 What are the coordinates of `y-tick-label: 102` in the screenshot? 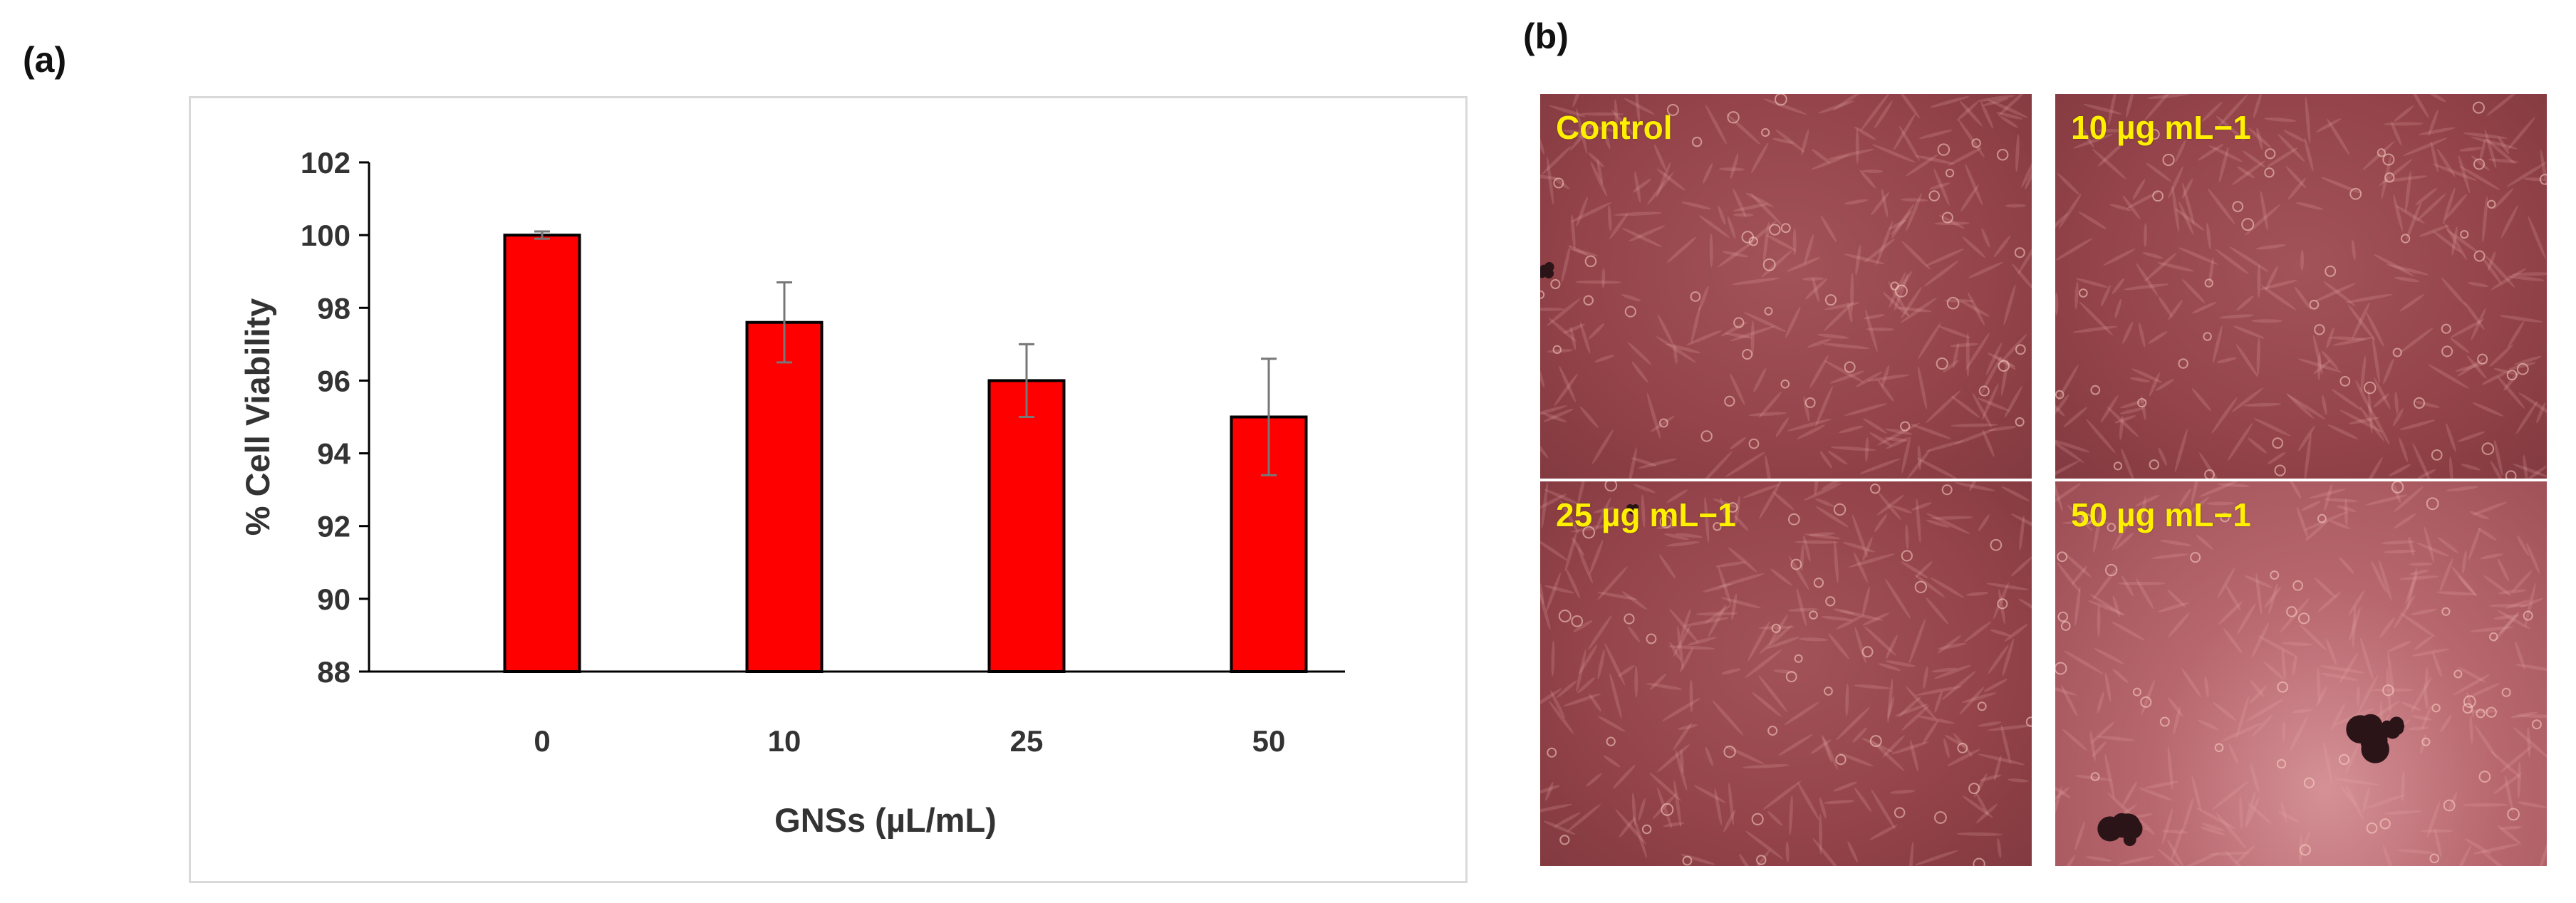 It's located at (325, 162).